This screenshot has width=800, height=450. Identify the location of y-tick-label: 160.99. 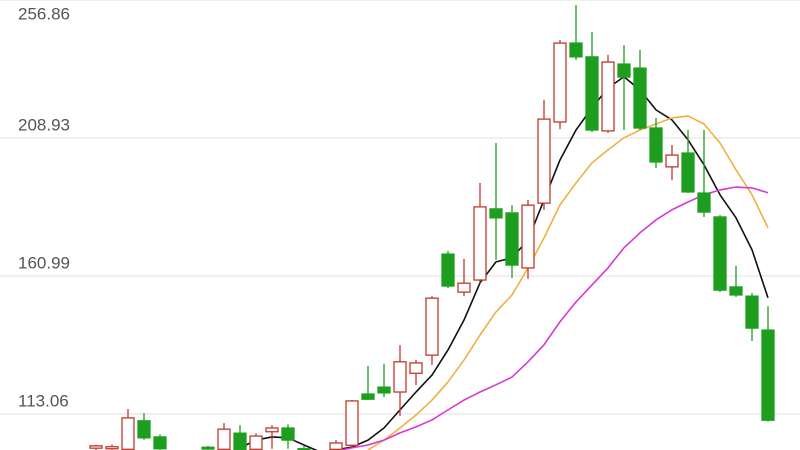
(44, 263).